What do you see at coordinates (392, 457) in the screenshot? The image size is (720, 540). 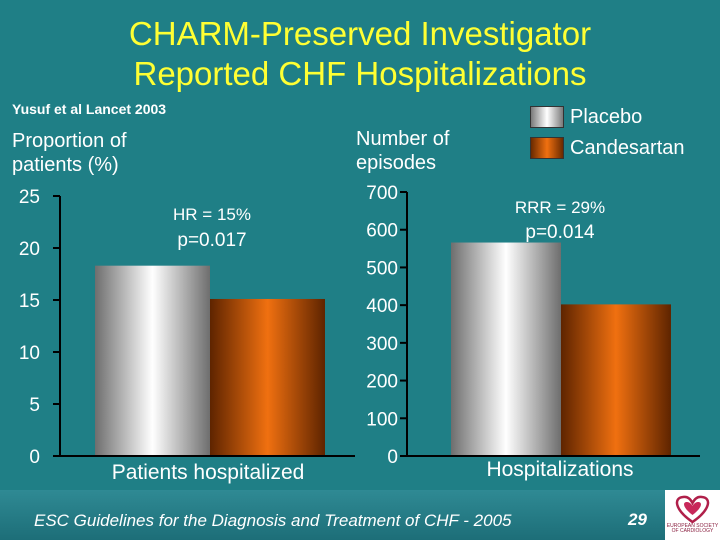 I see `right-ytick-label: 0` at bounding box center [392, 457].